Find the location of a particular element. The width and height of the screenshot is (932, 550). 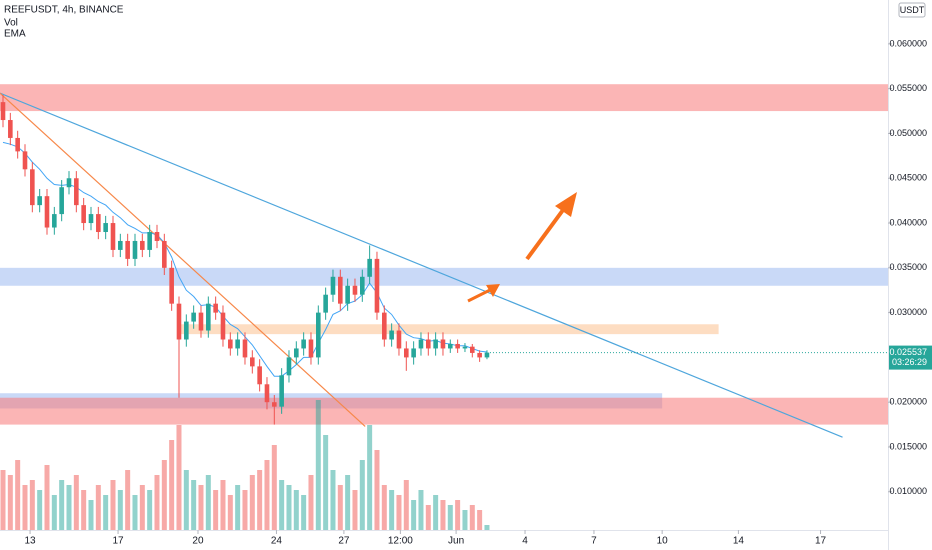

x-tick-label: 20 is located at coordinates (198, 541).